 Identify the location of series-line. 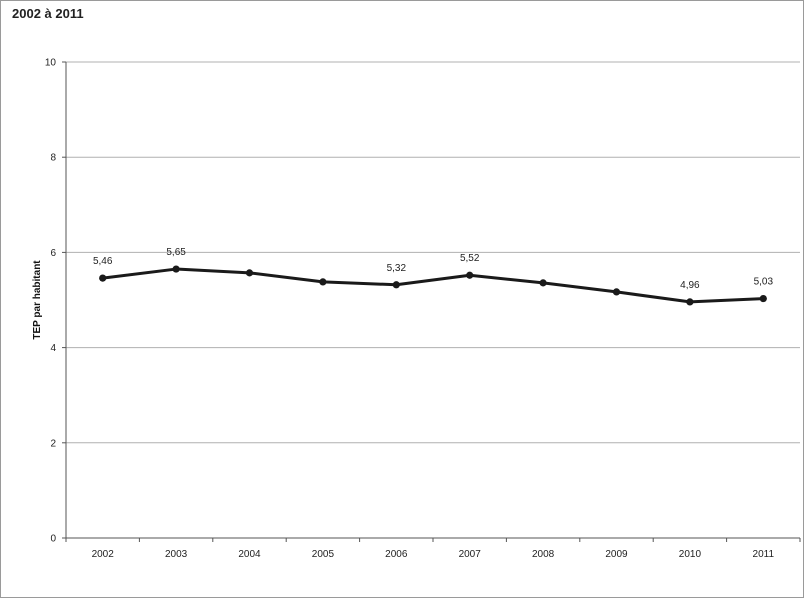
(433, 285).